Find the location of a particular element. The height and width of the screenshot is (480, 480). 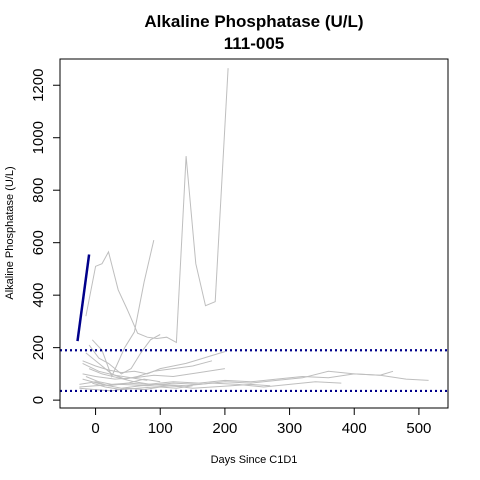

y-tick-label: 400 is located at coordinates (38, 295).